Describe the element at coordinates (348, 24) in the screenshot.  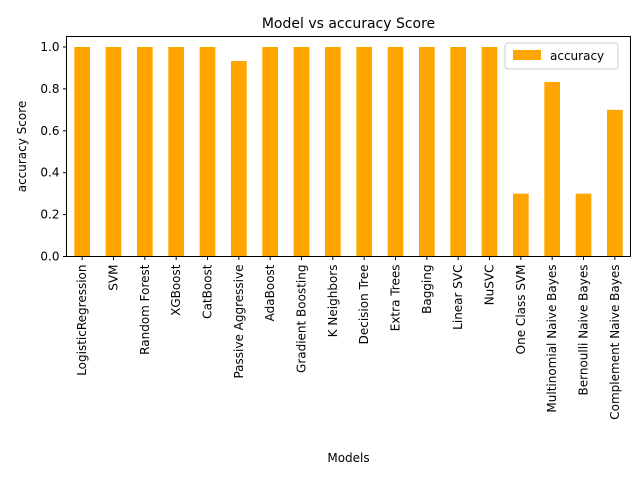
I see `chart-title: Model vs accuracy Score` at that location.